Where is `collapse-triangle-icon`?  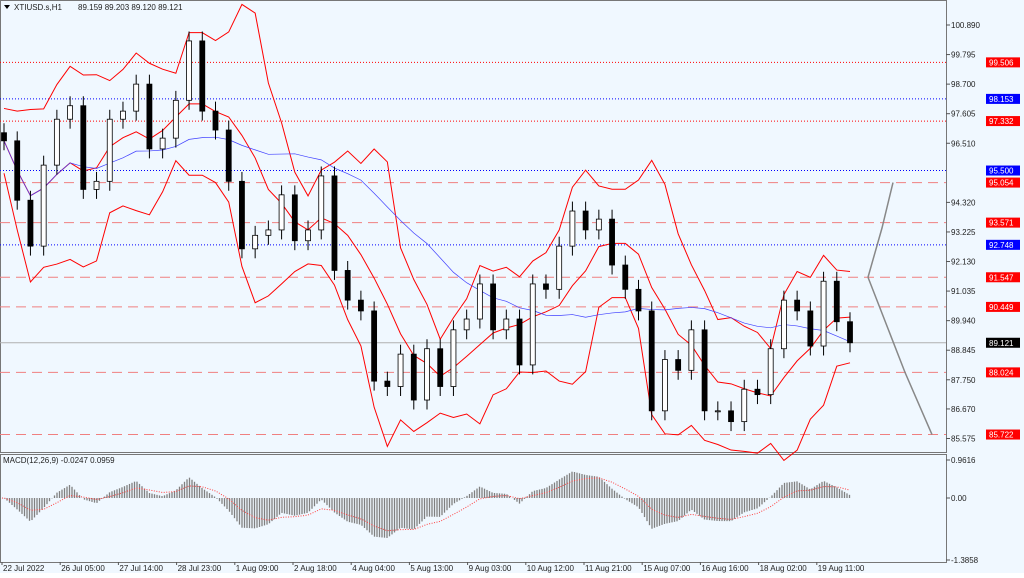 collapse-triangle-icon is located at coordinates (7, 7).